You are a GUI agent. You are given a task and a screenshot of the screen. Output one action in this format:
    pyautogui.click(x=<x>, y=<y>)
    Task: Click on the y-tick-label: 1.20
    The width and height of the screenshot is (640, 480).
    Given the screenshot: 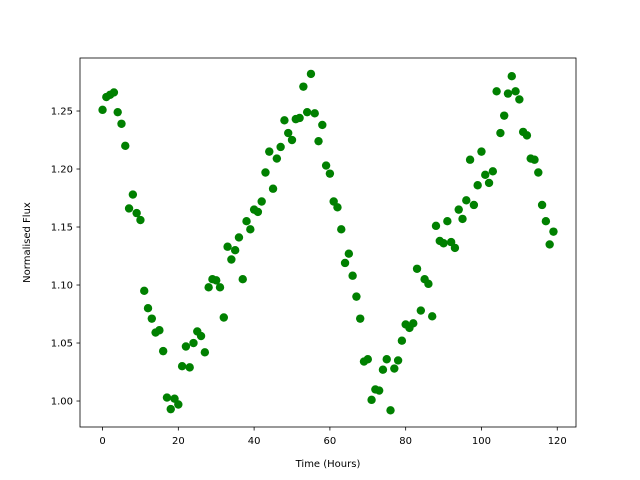 What is the action you would take?
    pyautogui.click(x=62, y=170)
    